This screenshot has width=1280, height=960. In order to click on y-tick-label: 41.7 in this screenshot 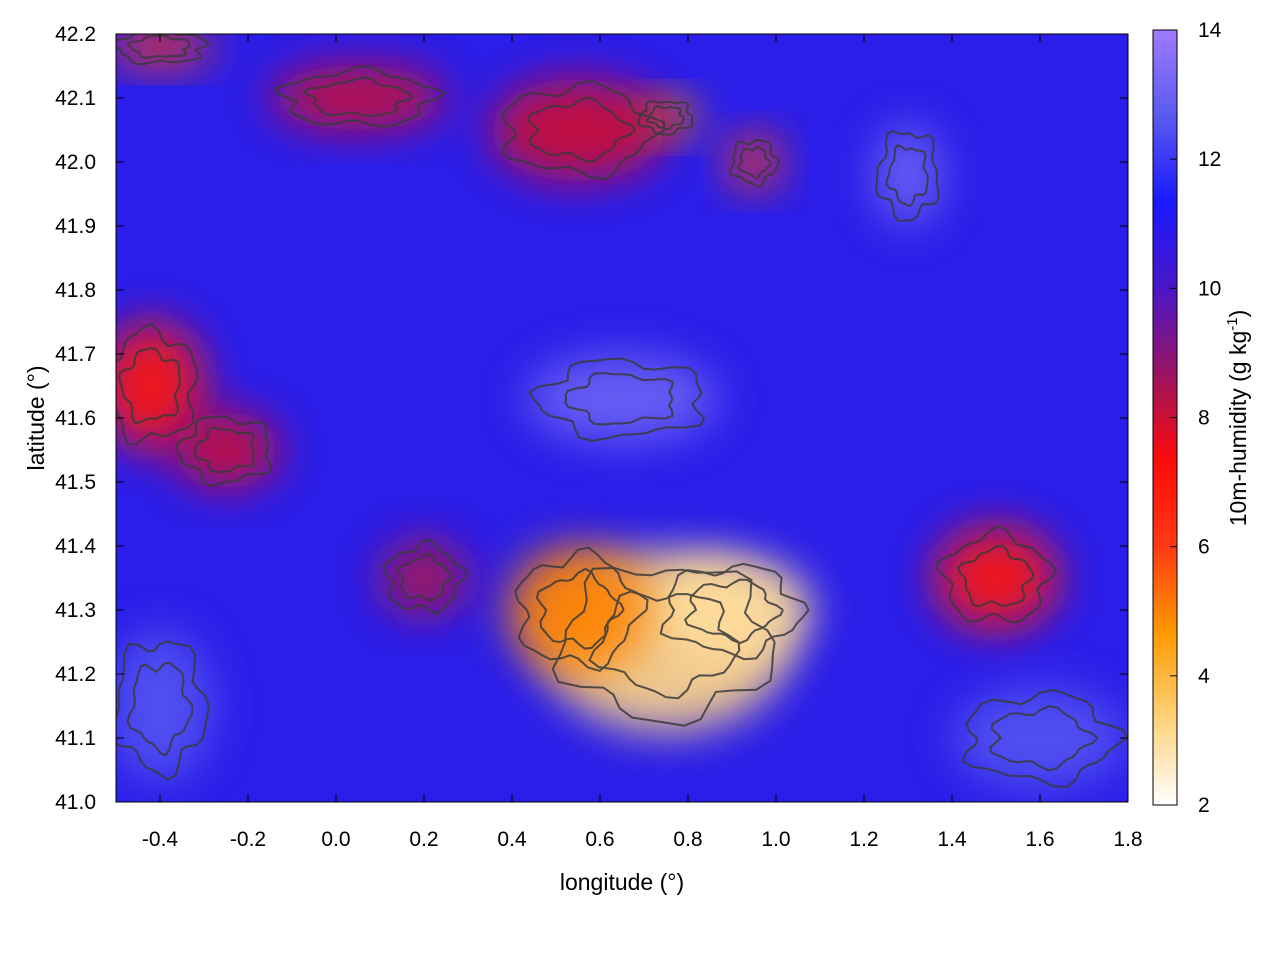, I will do `click(75, 354)`.